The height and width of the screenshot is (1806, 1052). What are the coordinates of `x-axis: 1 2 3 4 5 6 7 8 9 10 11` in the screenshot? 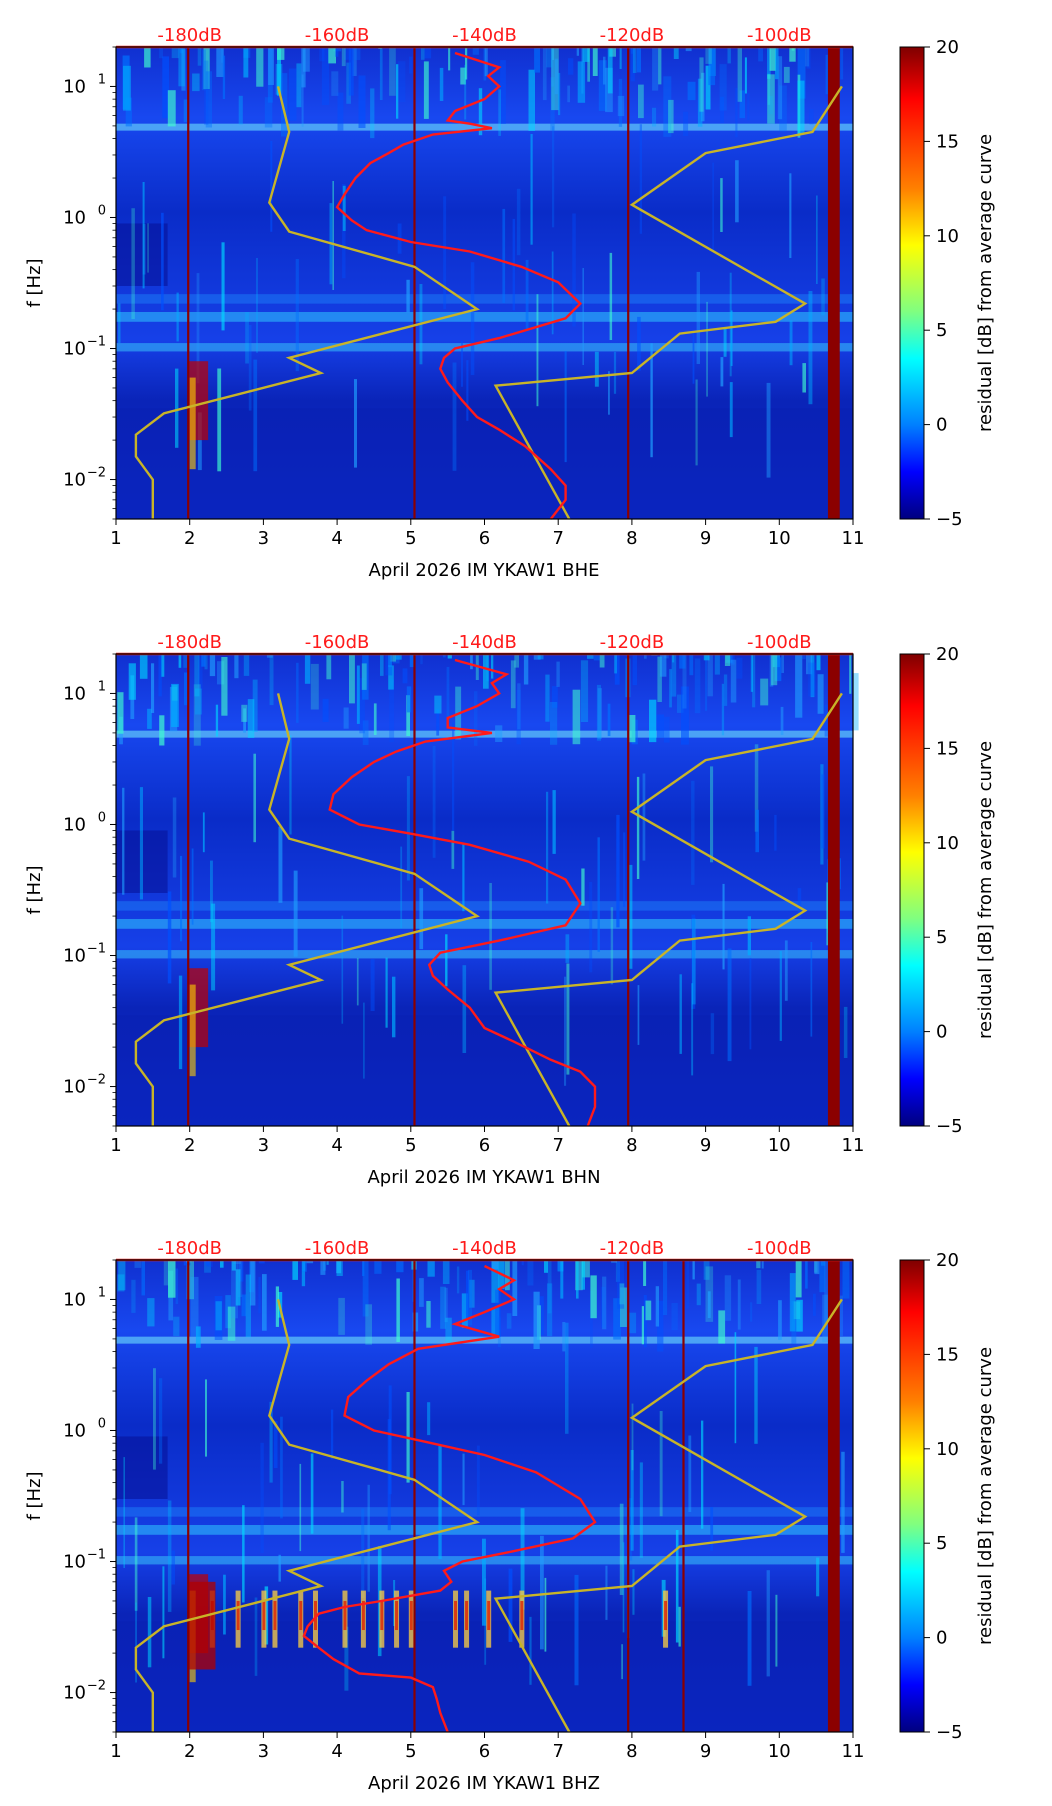 It's located at (487, 534).